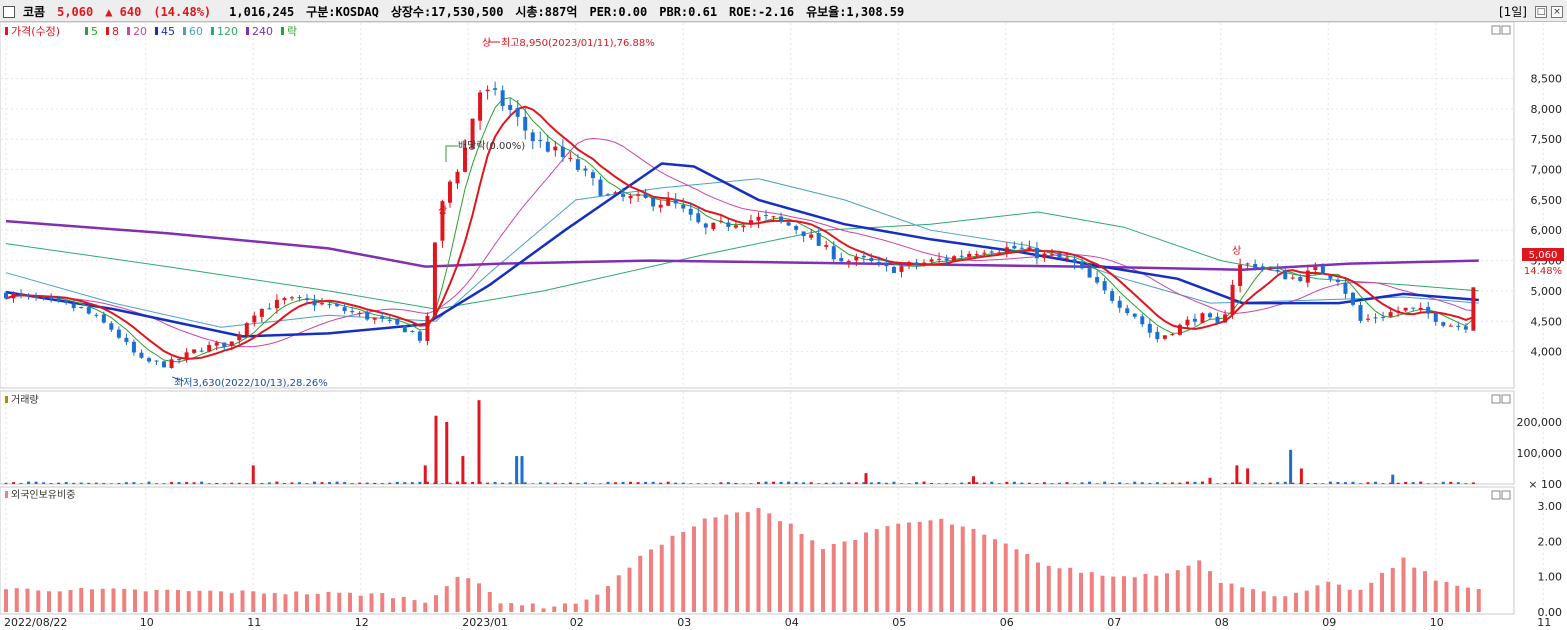  I want to click on reserve-ratio: 유보율:1,308.59, so click(855, 12).